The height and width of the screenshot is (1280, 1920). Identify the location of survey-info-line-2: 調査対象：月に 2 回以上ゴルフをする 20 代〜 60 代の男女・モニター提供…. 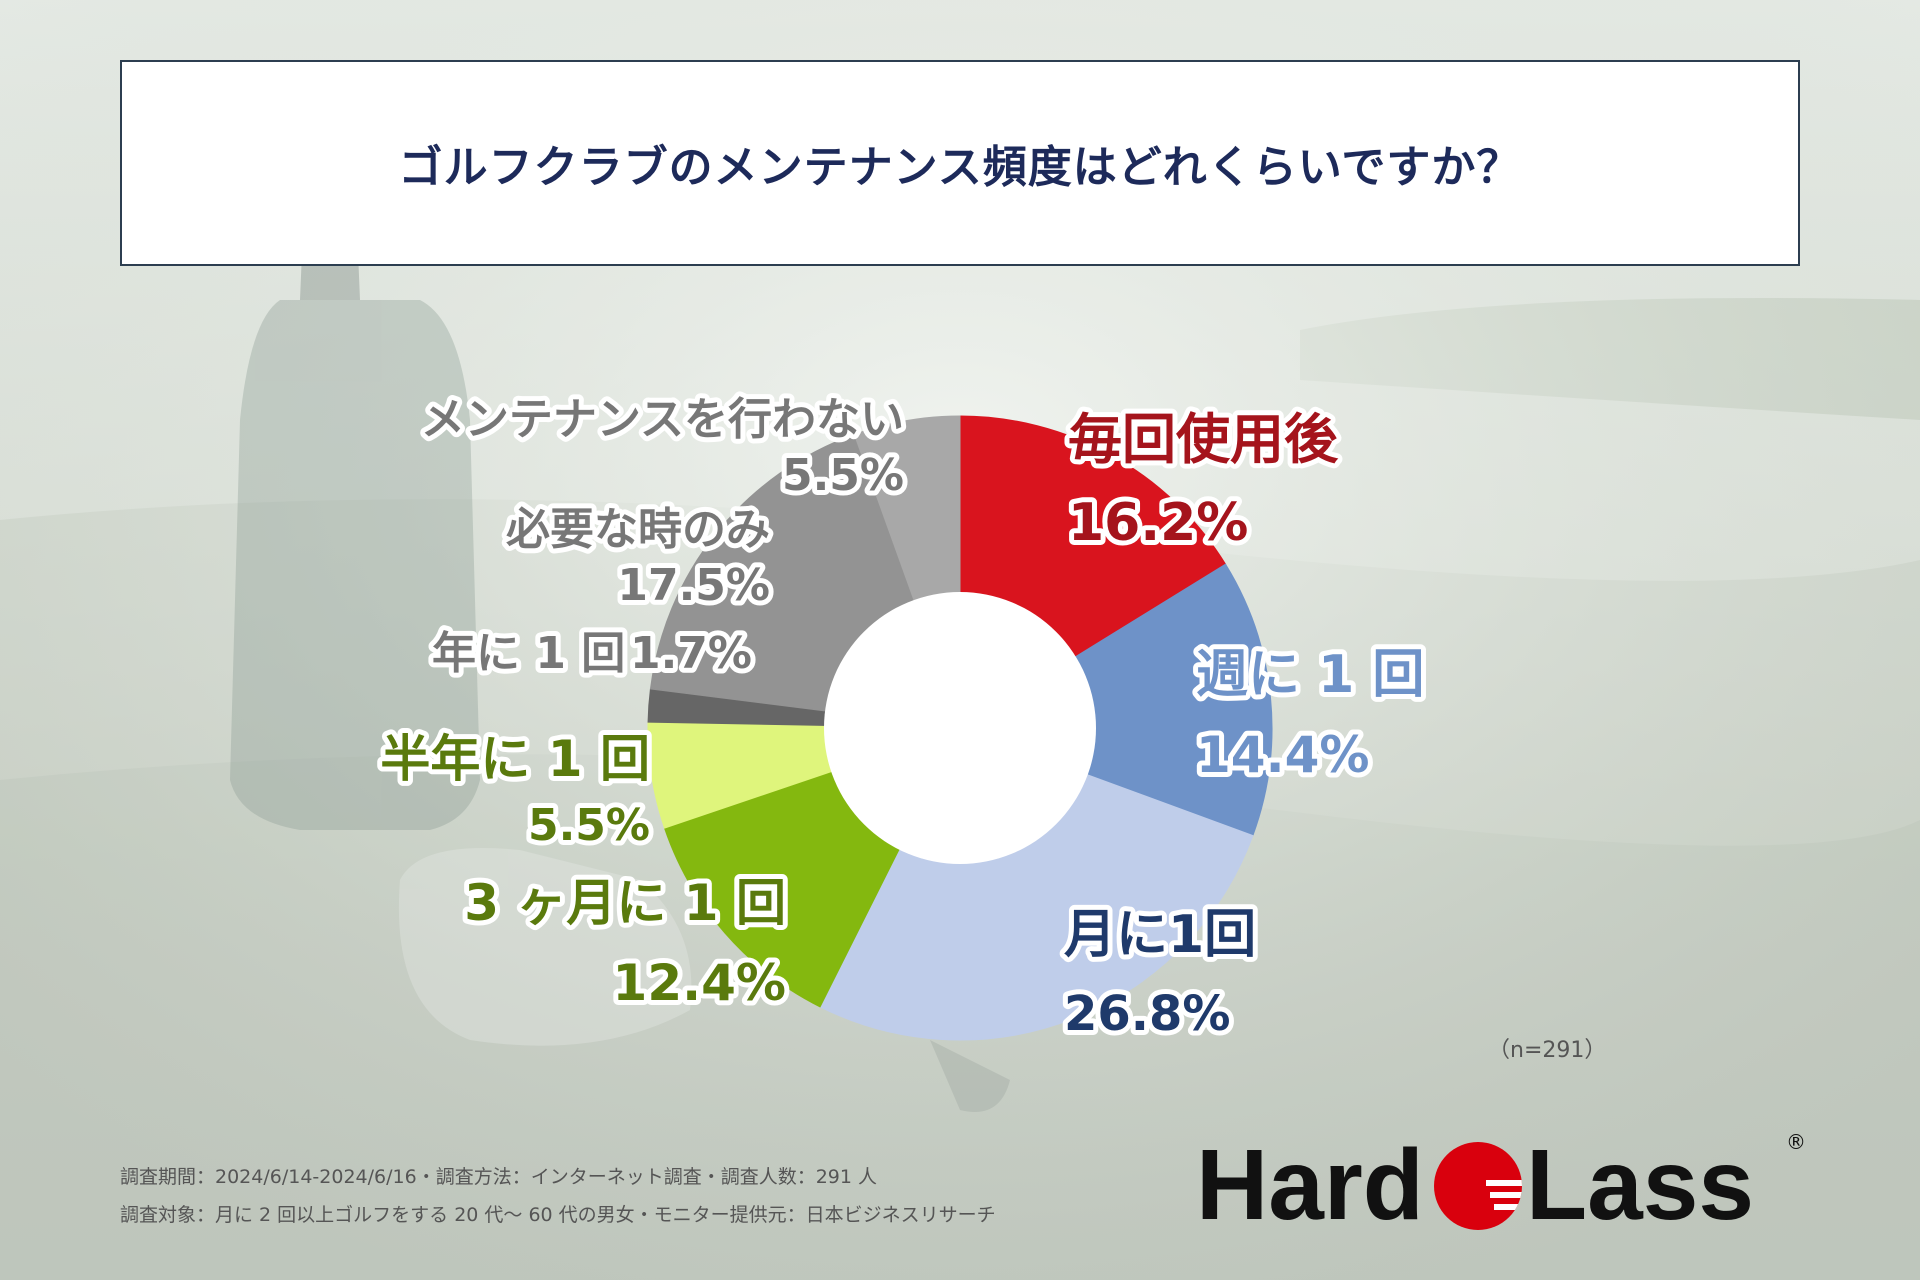
(558, 1215).